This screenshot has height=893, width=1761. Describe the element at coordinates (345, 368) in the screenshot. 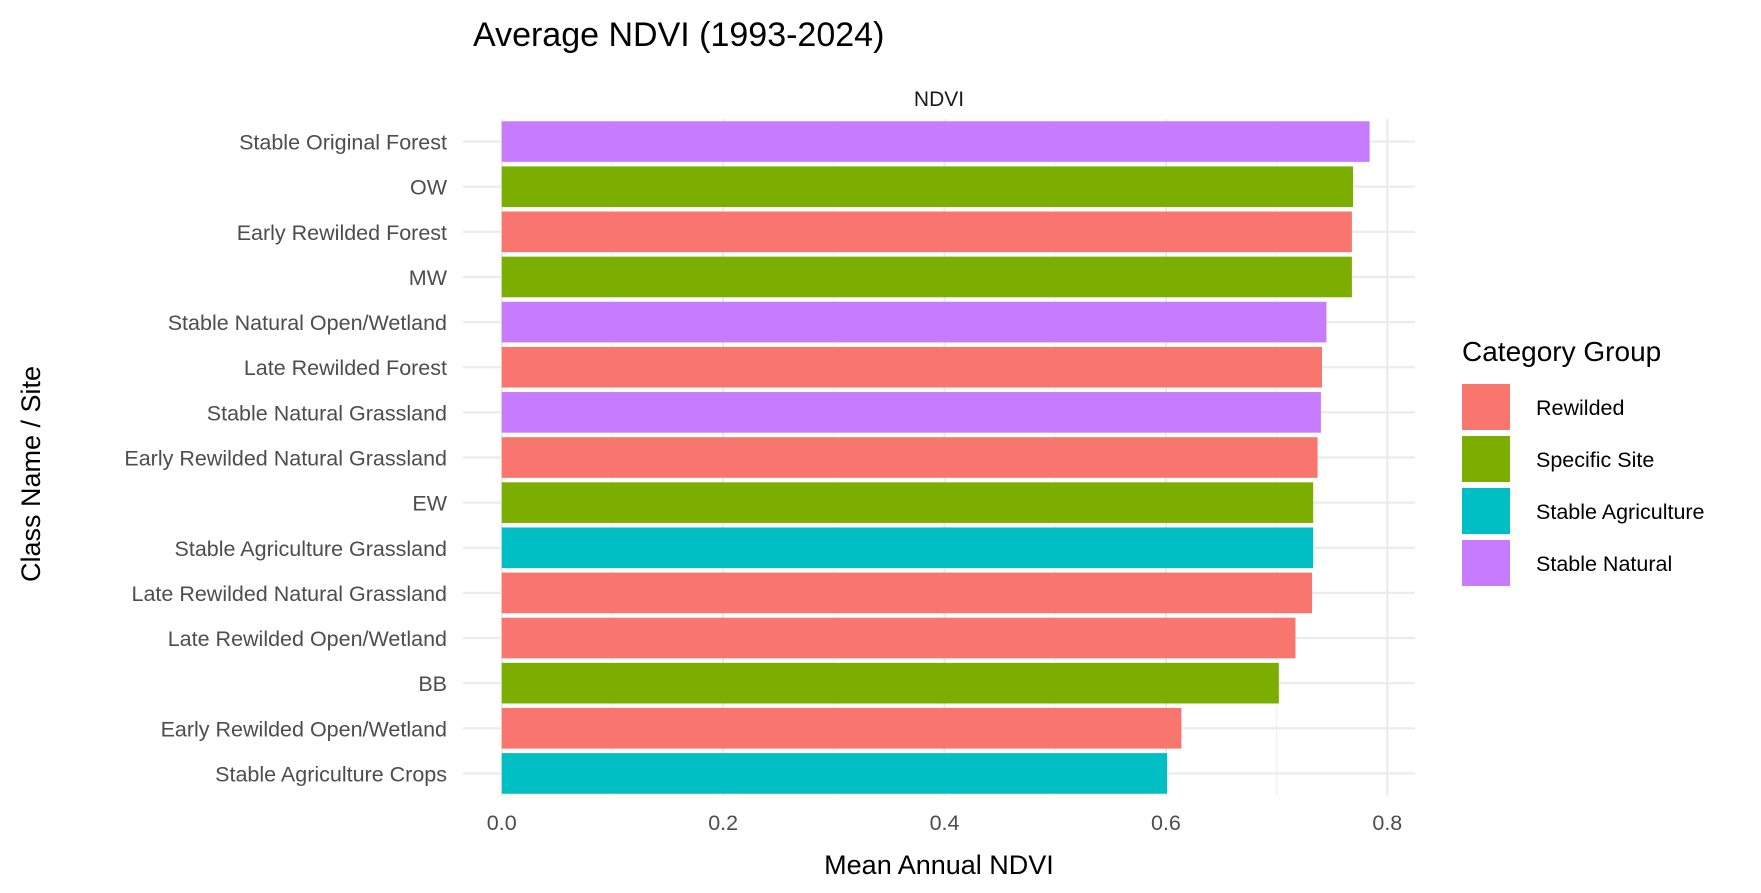

I see `y-tick-label: Late Rewilded Forest` at that location.